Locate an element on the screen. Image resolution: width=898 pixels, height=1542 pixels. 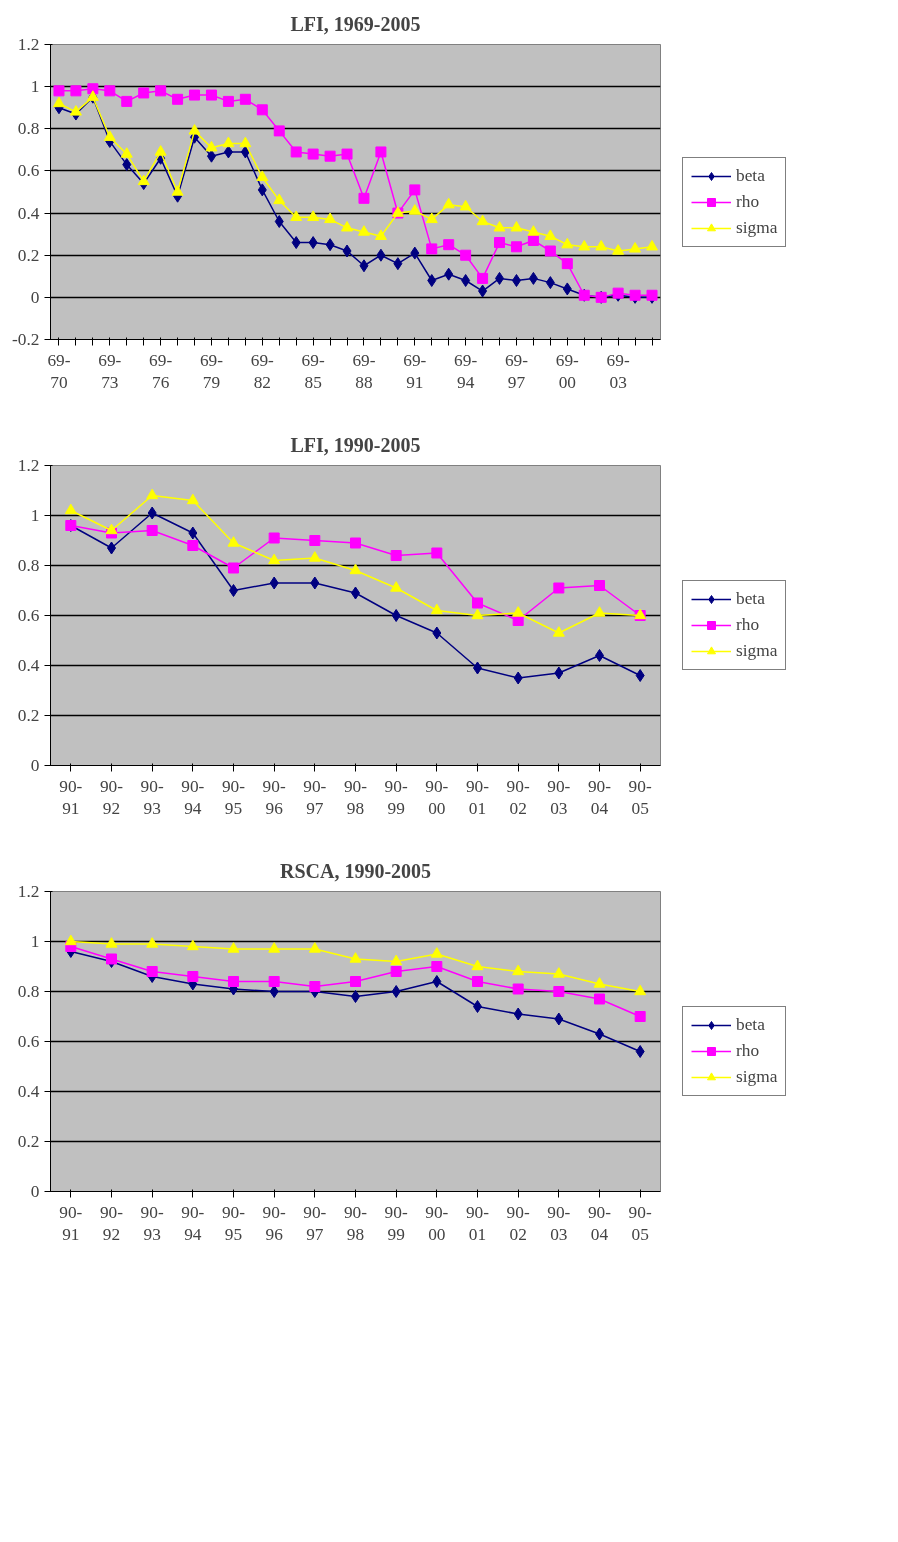
chart-title: LFI, 1990-2005 is located at coordinates (355, 444).